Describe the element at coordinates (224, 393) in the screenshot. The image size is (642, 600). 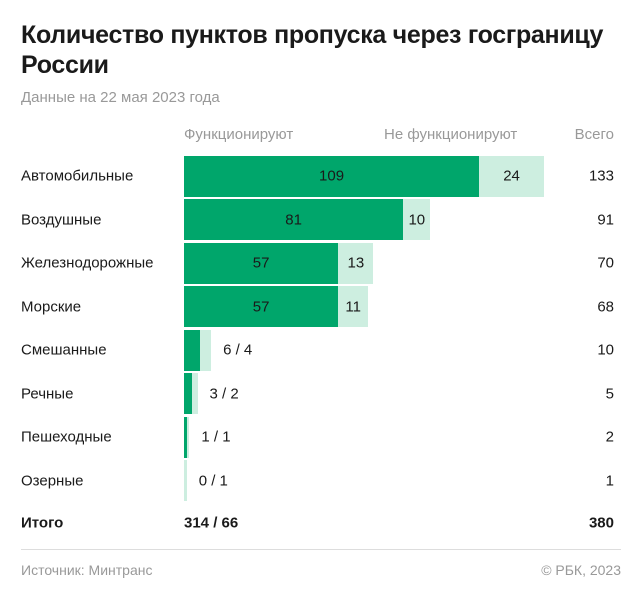
I see `pair-label: 3 / 2` at that location.